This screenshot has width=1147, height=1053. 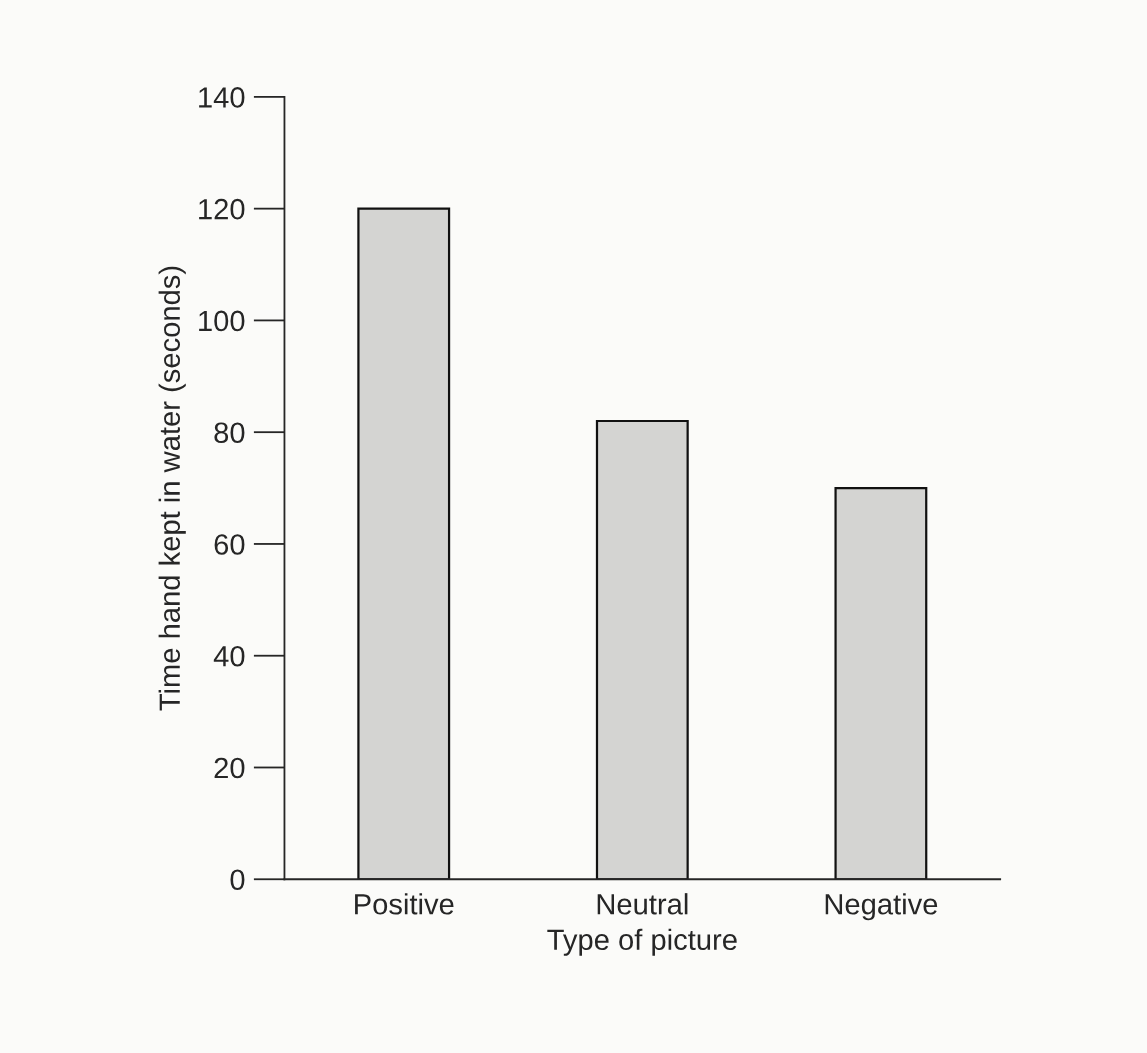 What do you see at coordinates (229, 768) in the screenshot?
I see `y-tick-label: 20` at bounding box center [229, 768].